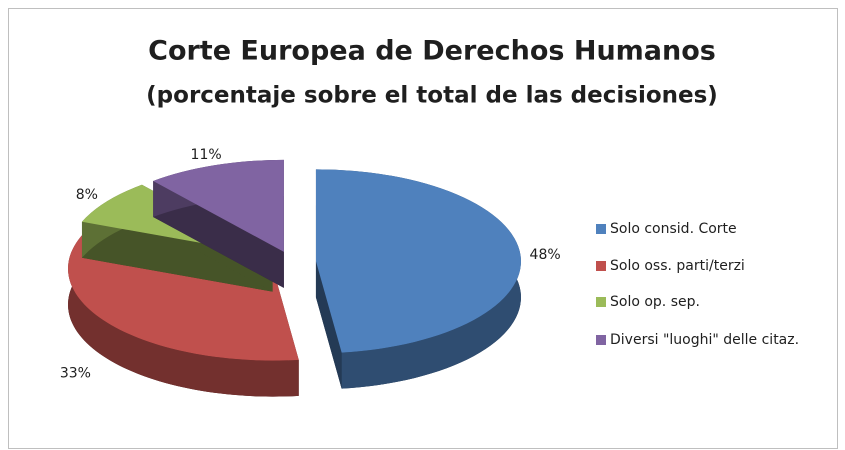 This screenshot has height=450, width=845. Describe the element at coordinates (673, 229) in the screenshot. I see `legend-label: Solo consid. Corte` at that location.